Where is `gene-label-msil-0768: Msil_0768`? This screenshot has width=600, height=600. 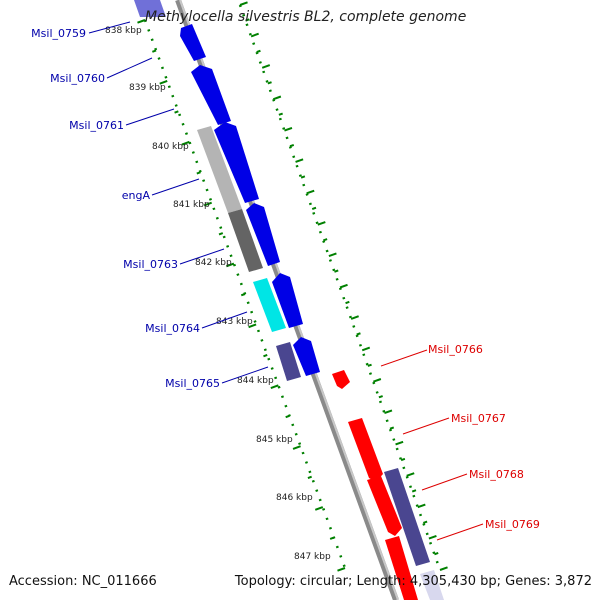 gene-label-msil-0768: Msil_0768 is located at coordinates (496, 474).